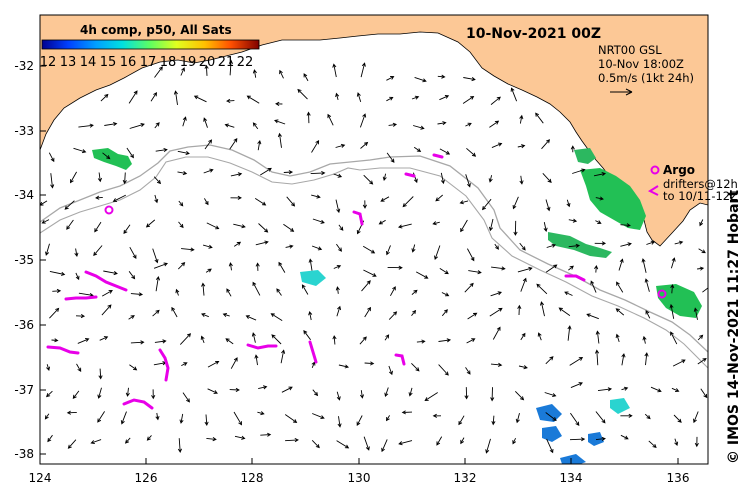 This screenshot has height=496, width=749. I want to click on colorbar-tick-13: 13, so click(68, 62).